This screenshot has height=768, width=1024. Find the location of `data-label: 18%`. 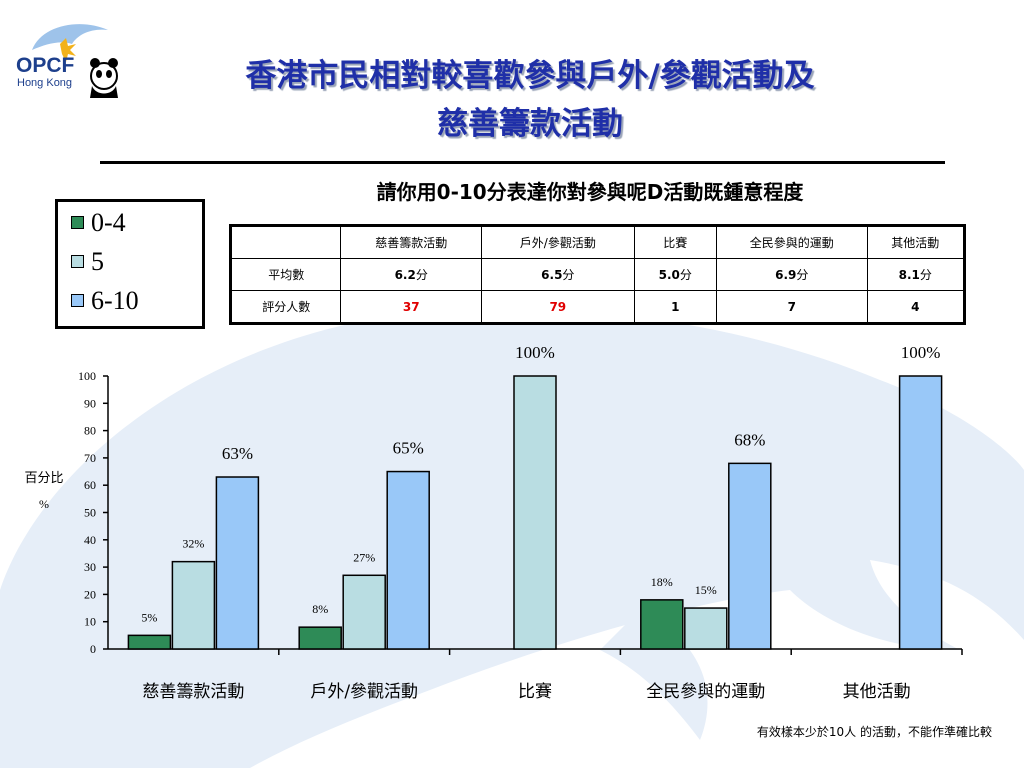

data-label: 18% is located at coordinates (662, 582).